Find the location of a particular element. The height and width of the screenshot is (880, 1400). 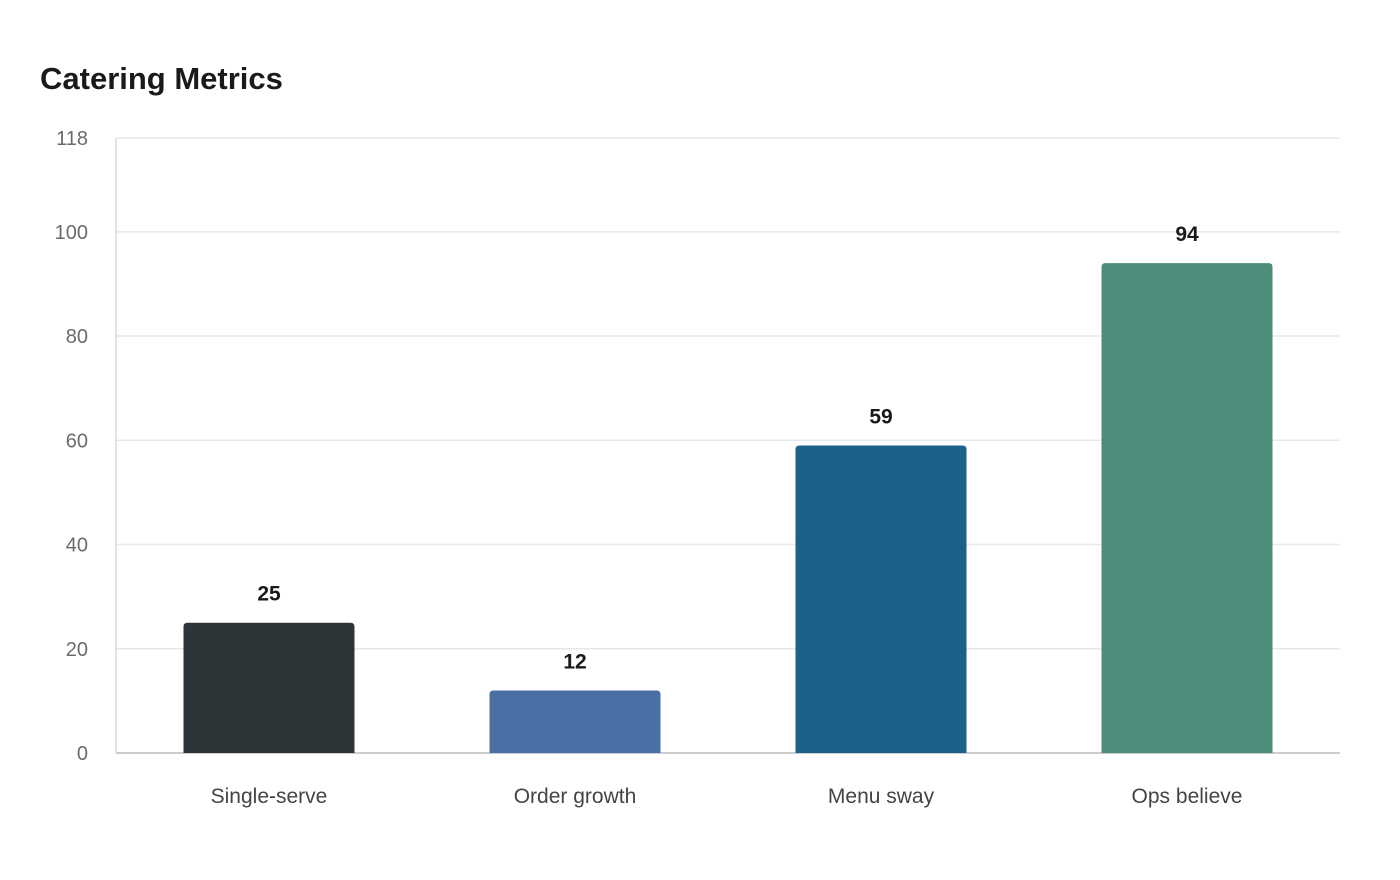

y-tick-label: 20 is located at coordinates (77, 650).